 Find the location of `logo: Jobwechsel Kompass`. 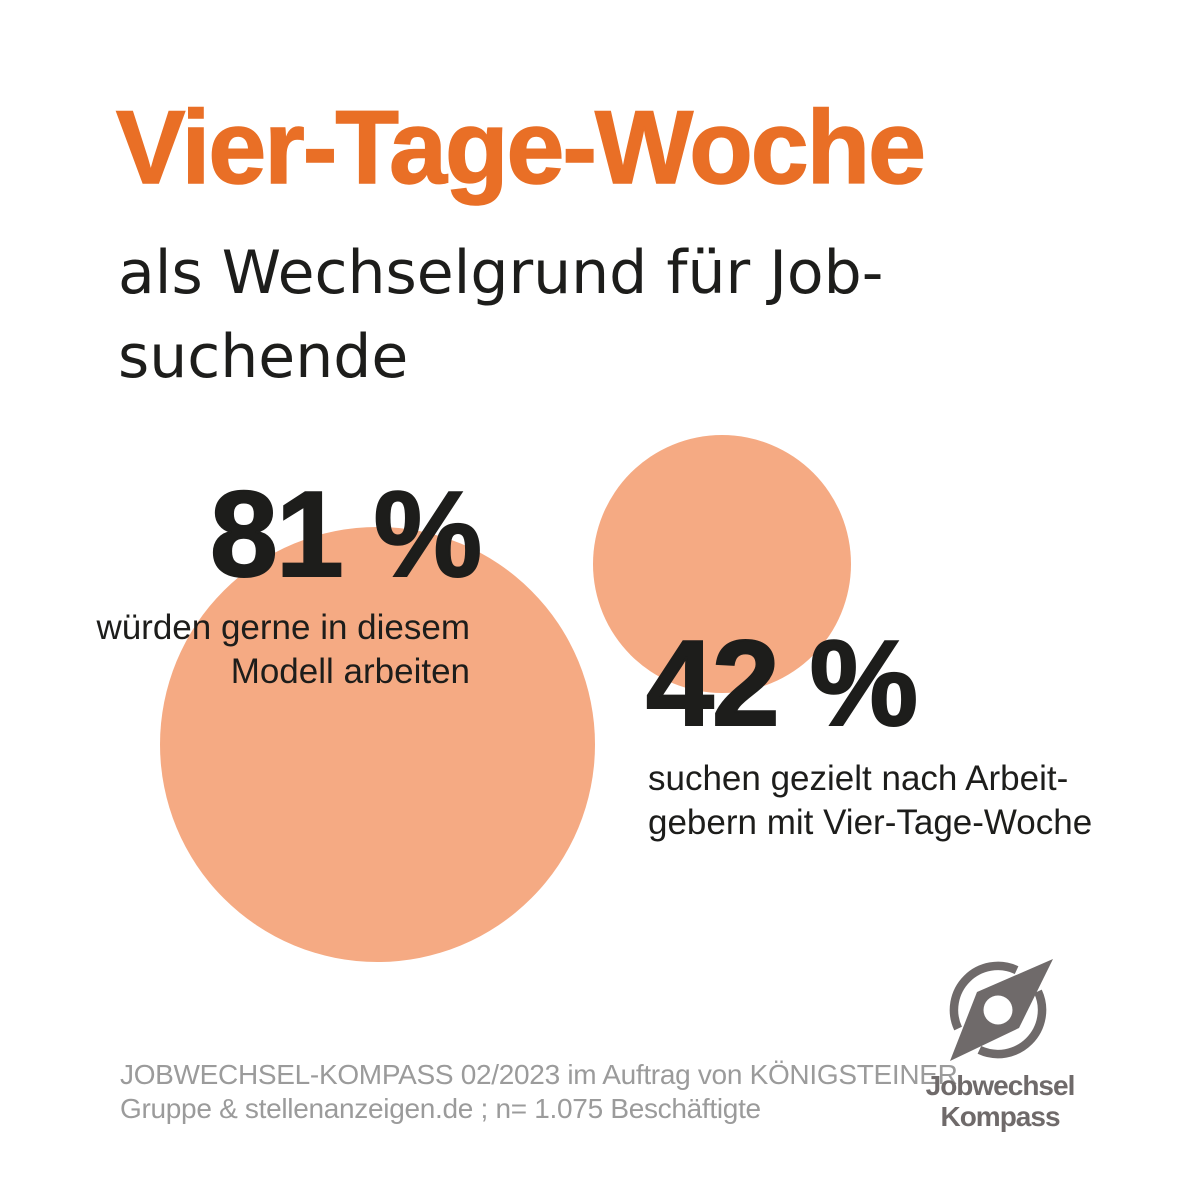

logo: Jobwechsel Kompass is located at coordinates (1000, 1044).